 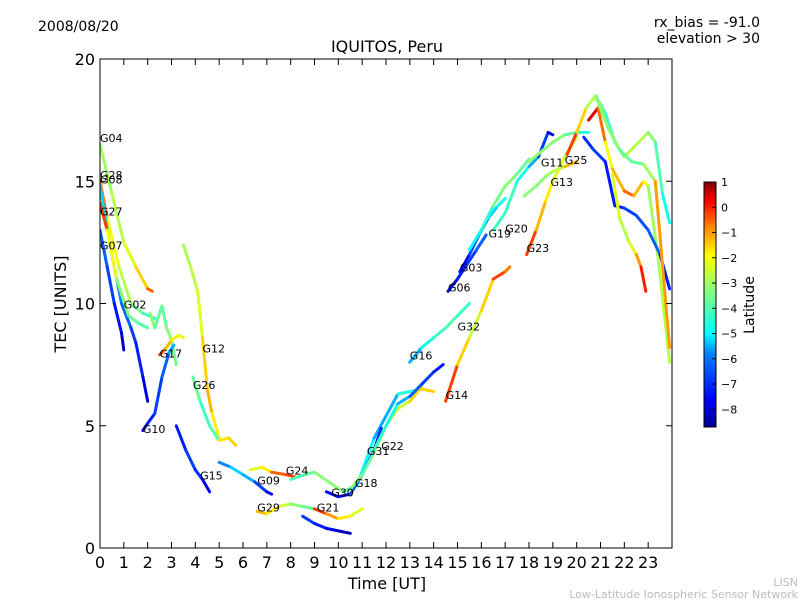 What do you see at coordinates (724, 296) in the screenshot?
I see `colorbar-ticks: 1 0 −1 −2 −3 −4 −5 −6 −7 −8` at bounding box center [724, 296].